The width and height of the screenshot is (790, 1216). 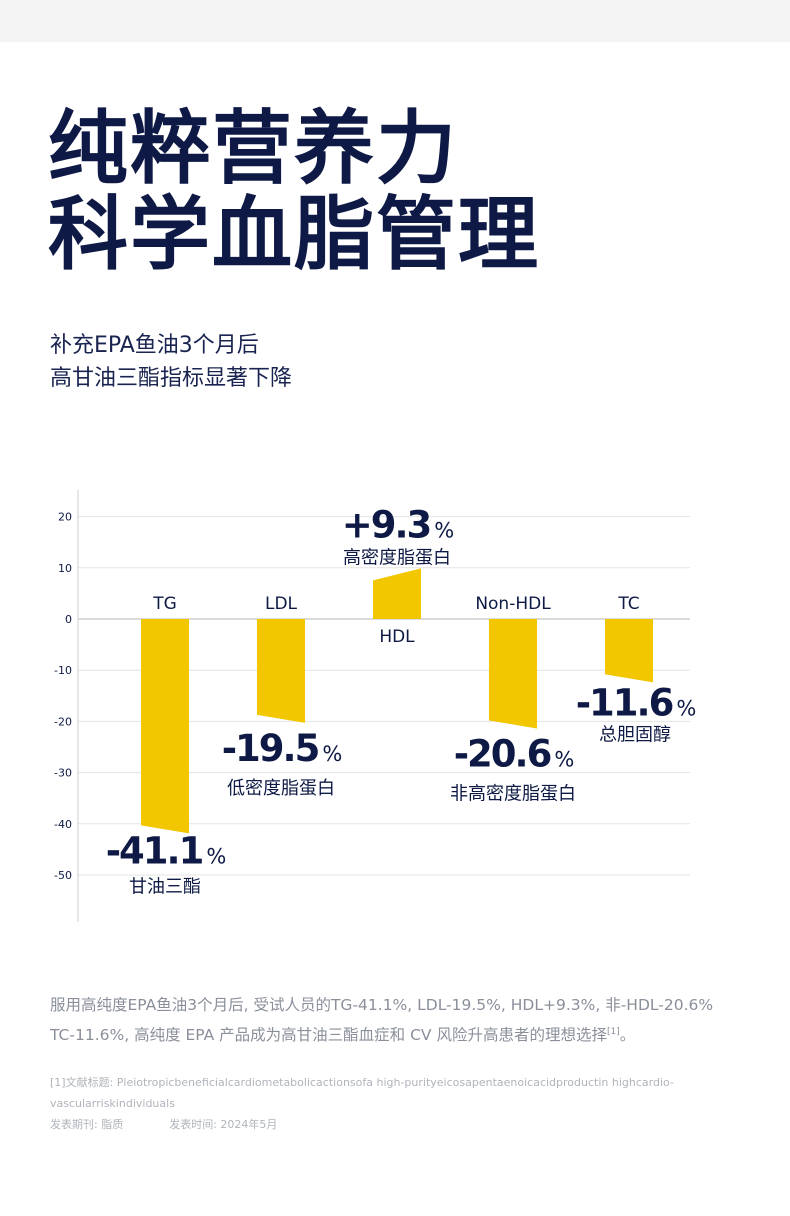 What do you see at coordinates (65, 568) in the screenshot?
I see `y-tick-label: 10` at bounding box center [65, 568].